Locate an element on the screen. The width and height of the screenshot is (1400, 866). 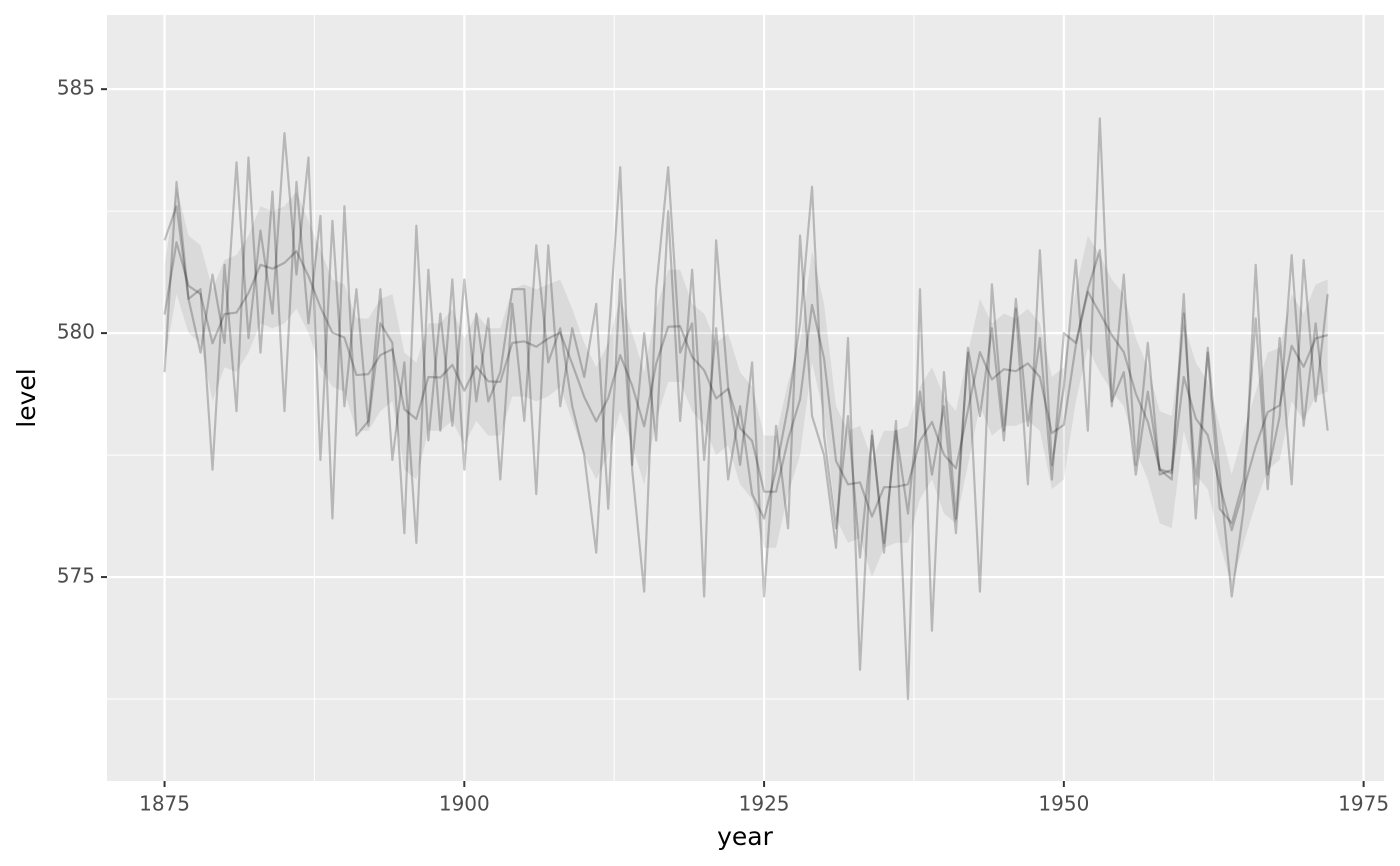
x-tick-label: 1925 is located at coordinates (764, 804).